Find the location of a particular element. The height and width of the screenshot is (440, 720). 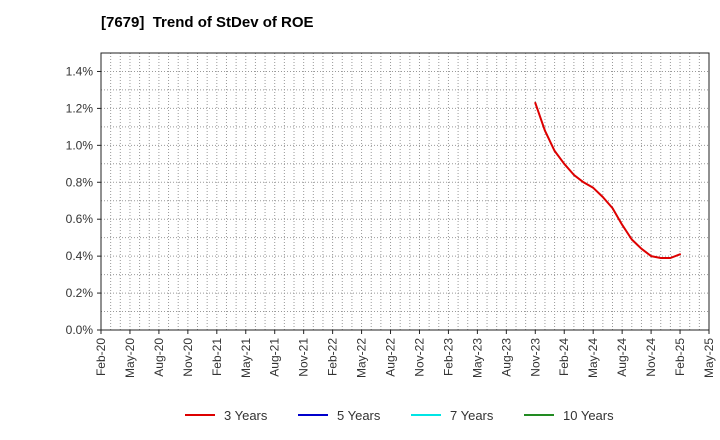

x-tick-label: Feb-25 is located at coordinates (680, 357).